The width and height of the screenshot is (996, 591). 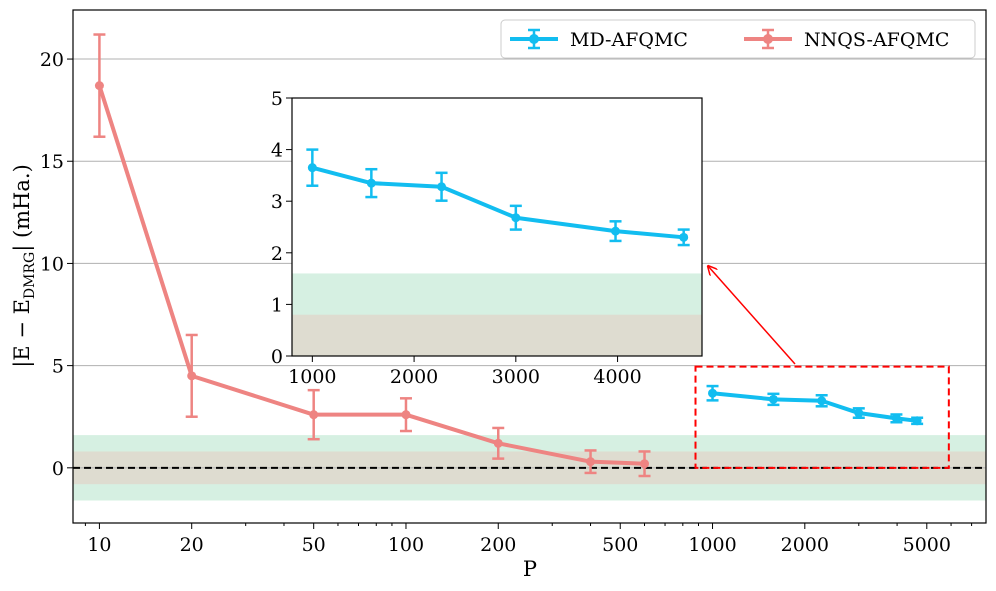 What do you see at coordinates (815, 407) in the screenshot?
I see `series-md-afqmc-line` at bounding box center [815, 407].